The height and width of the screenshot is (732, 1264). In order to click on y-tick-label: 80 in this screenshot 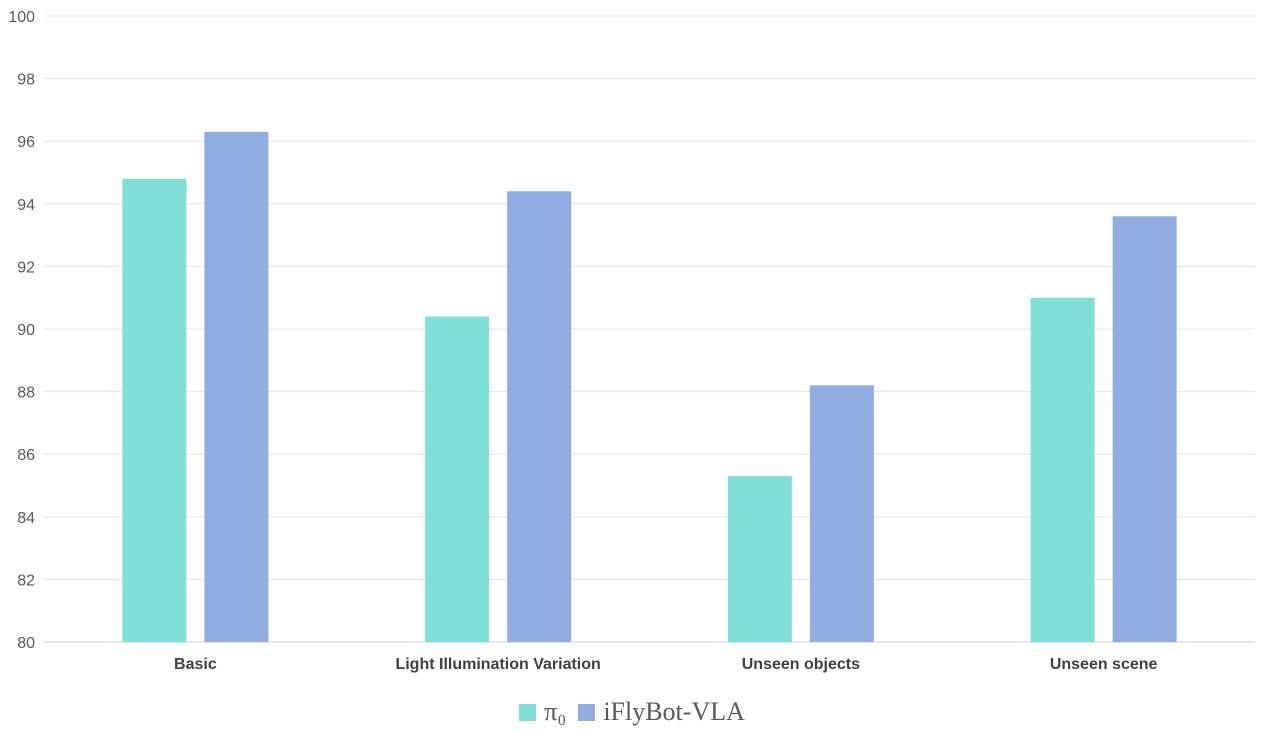, I will do `click(26, 643)`.